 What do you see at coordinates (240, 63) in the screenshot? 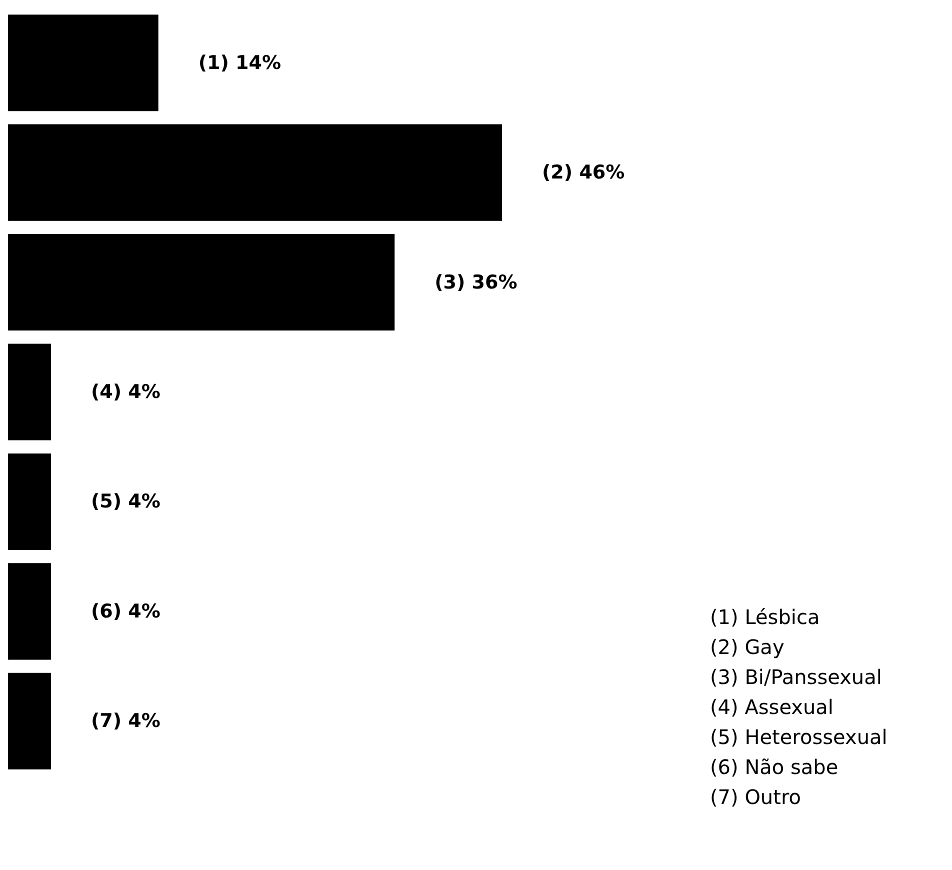
I see `data-label: (1) 14%` at bounding box center [240, 63].